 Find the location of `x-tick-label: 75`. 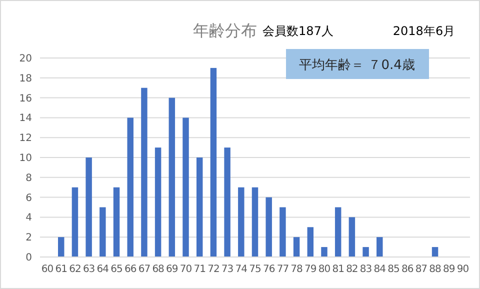

x-tick-label: 75 is located at coordinates (255, 269).